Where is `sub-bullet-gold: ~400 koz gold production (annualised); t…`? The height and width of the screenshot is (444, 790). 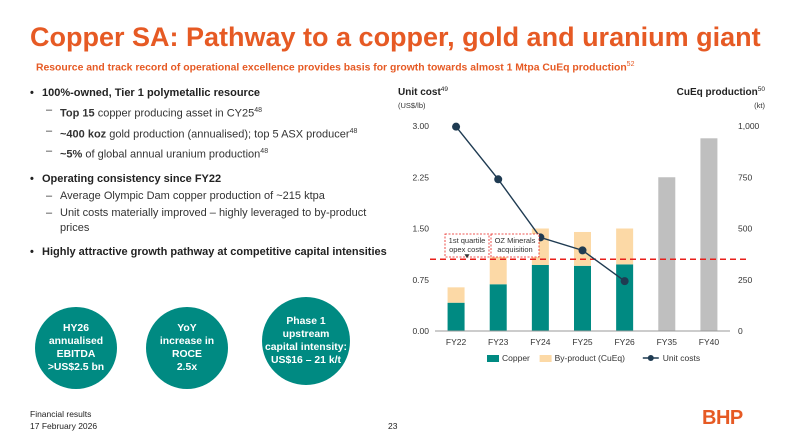
sub-bullet-gold: ~400 koz gold production (annualised); t… is located at coordinates (210, 133).